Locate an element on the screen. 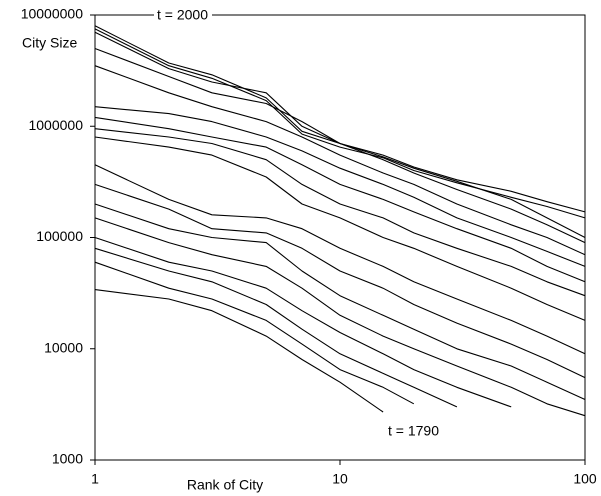 This screenshot has width=601, height=496. y-tick-label: 10000 is located at coordinates (63, 347).